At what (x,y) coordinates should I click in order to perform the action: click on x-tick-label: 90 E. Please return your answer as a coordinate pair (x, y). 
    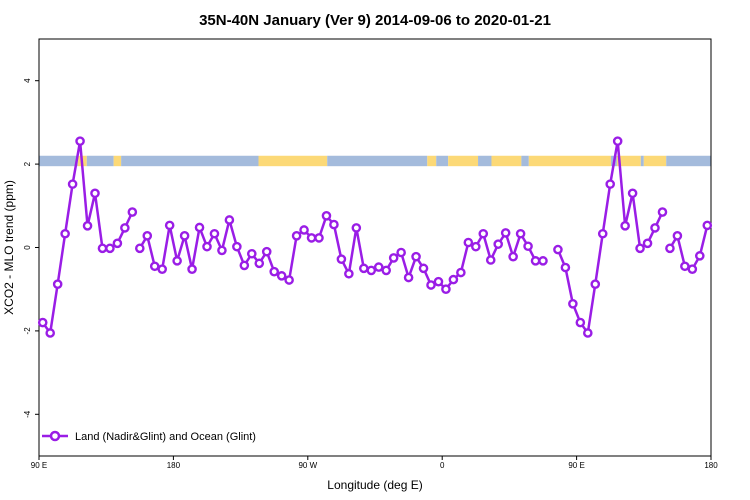
    Looking at the image, I should click on (39, 465).